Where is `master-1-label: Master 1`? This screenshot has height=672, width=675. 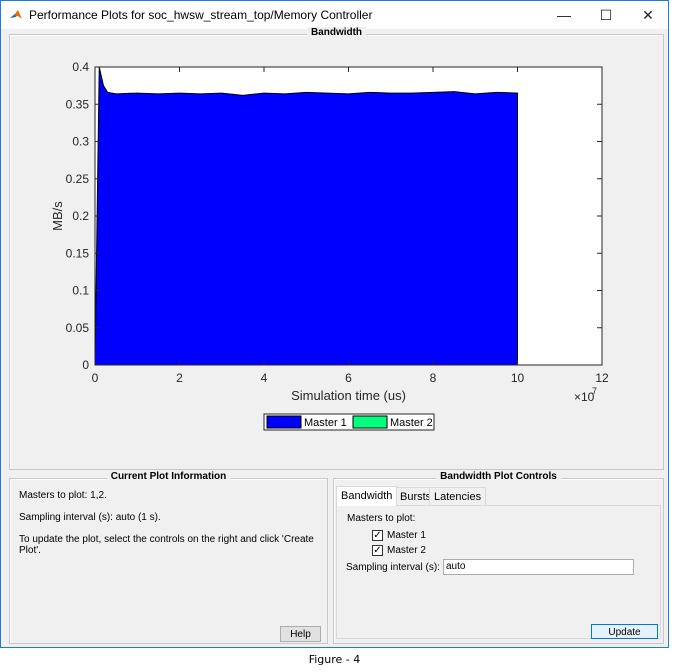 master-1-label: Master 1 is located at coordinates (406, 535).